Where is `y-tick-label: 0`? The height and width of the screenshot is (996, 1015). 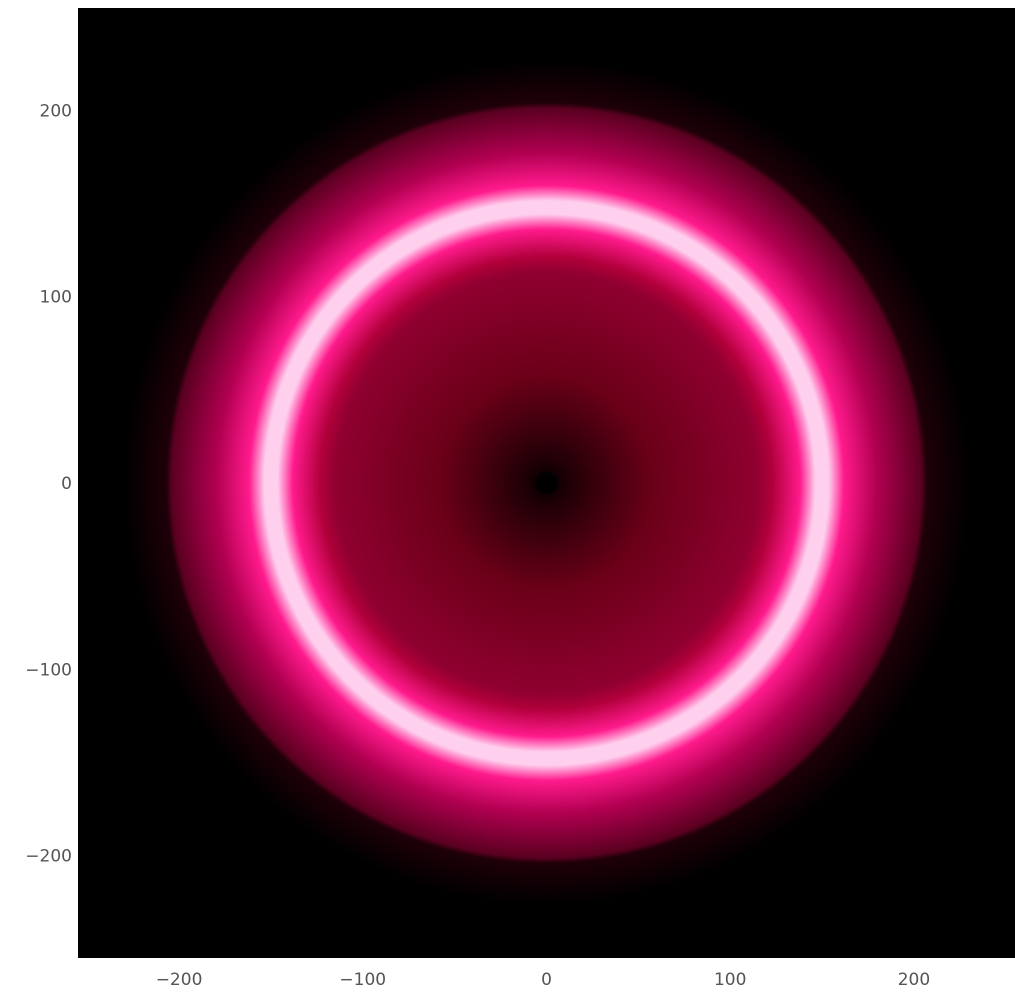
y-tick-label: 0 is located at coordinates (66, 484).